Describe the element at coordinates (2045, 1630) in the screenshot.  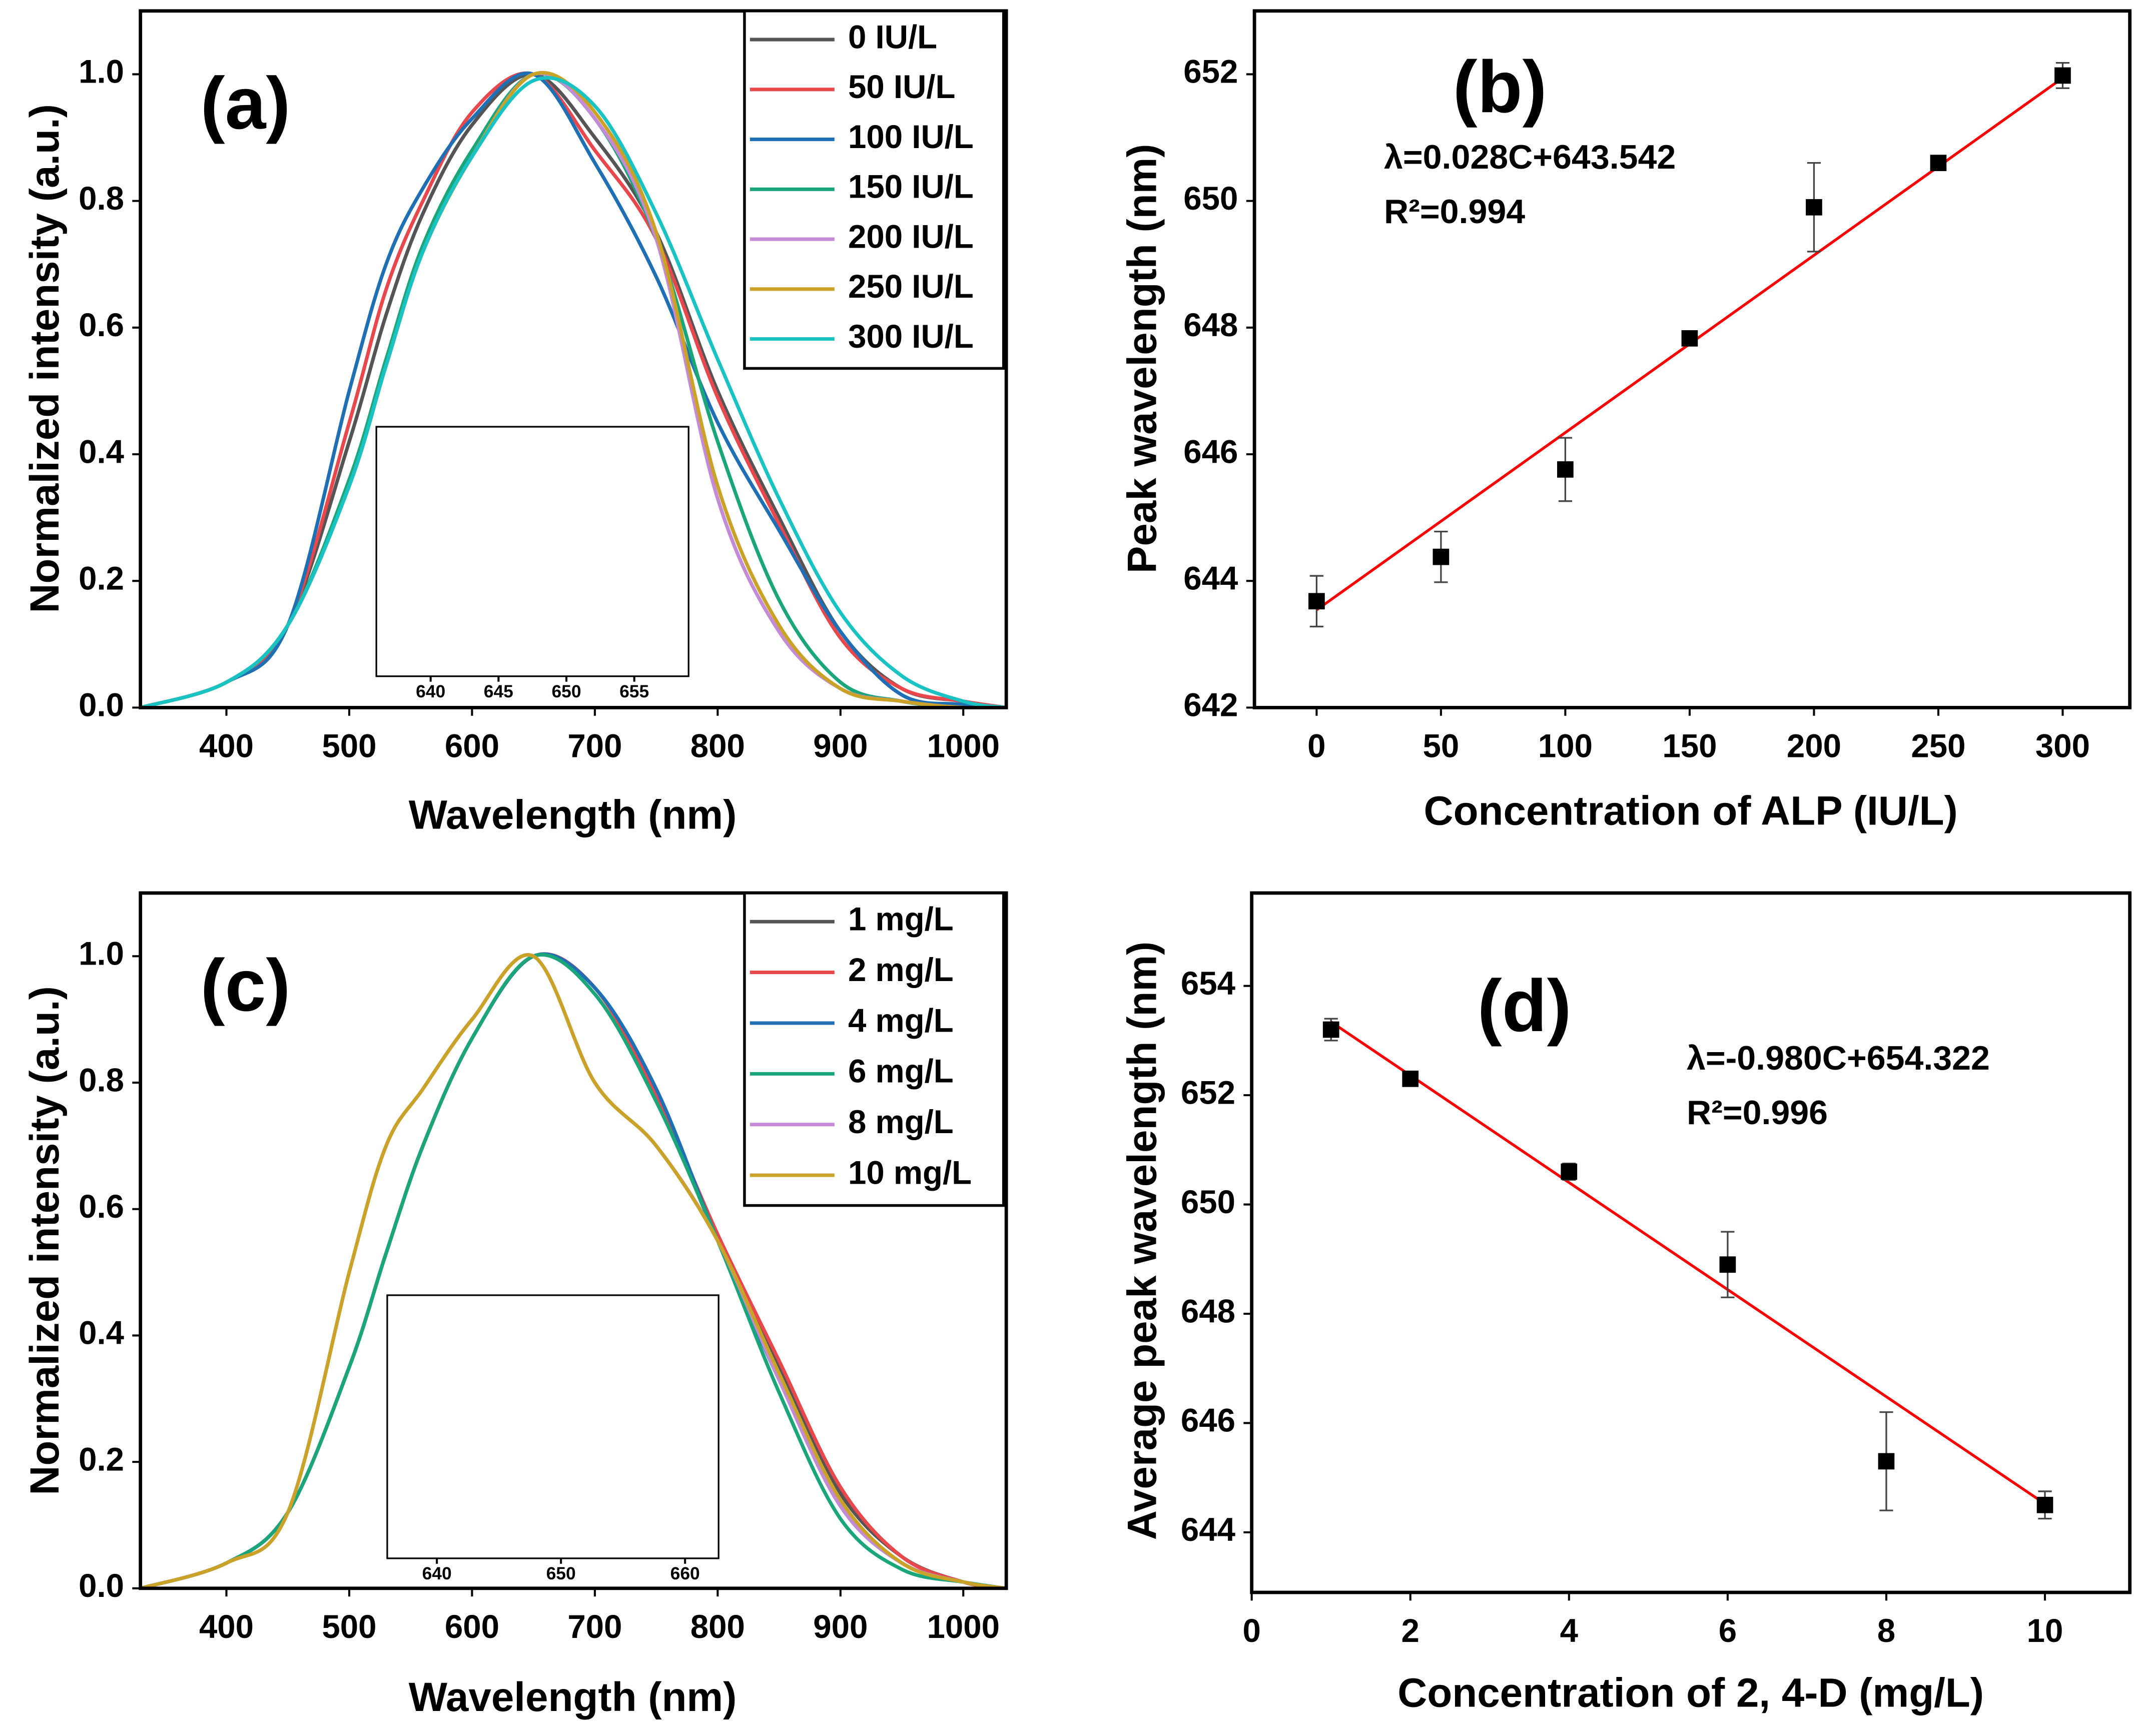
I see `x-tick-label: 10` at that location.